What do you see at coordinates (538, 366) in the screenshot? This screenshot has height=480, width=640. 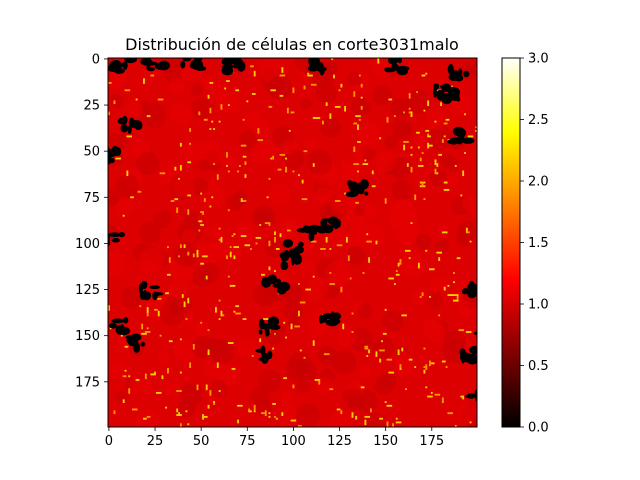 I see `colorbar-tick-label: 0.5` at bounding box center [538, 366].